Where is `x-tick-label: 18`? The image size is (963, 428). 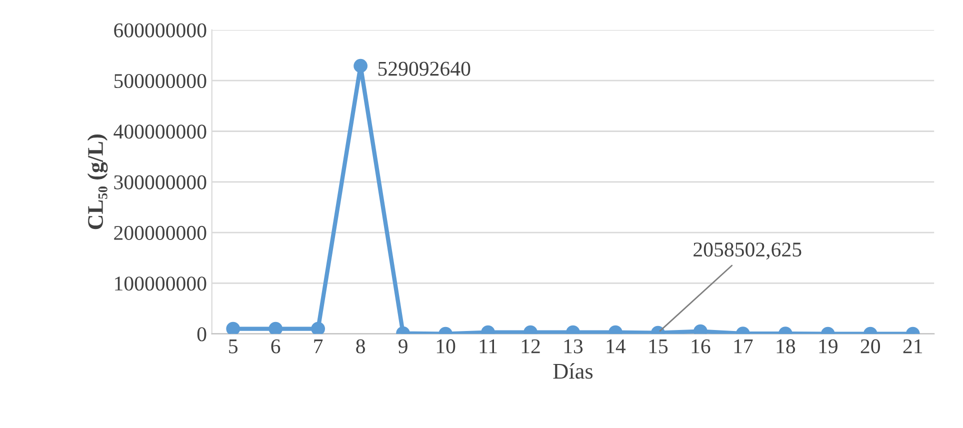 x-tick-label: 18 is located at coordinates (786, 346).